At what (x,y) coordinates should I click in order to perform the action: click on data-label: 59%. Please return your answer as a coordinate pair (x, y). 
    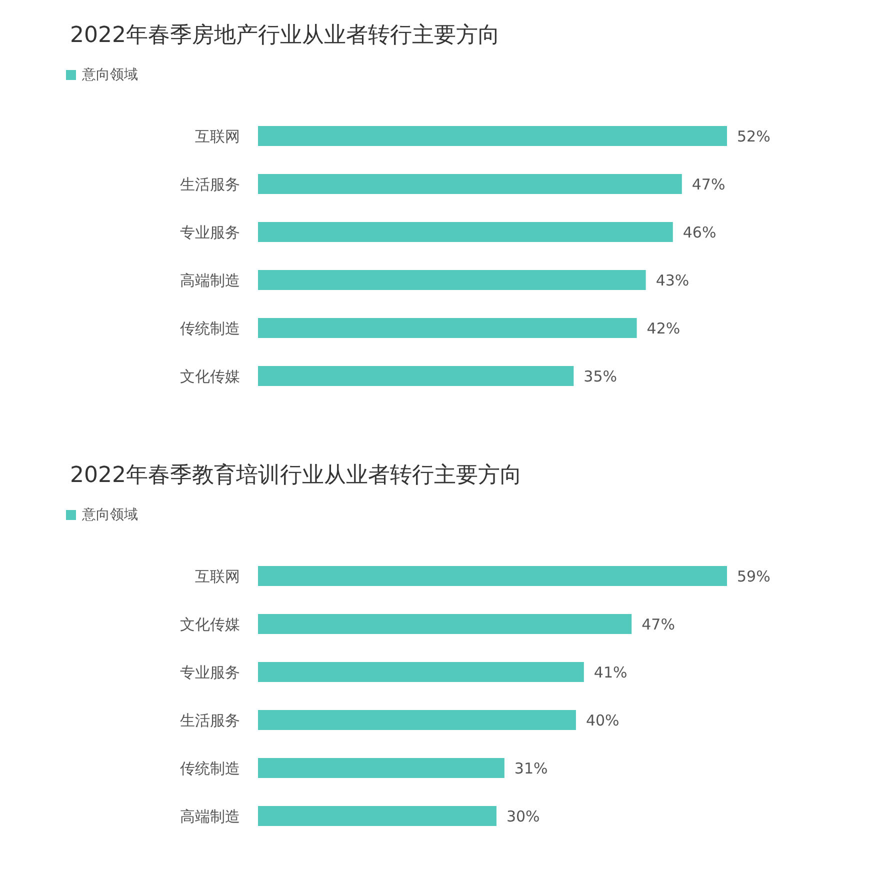
    Looking at the image, I should click on (753, 576).